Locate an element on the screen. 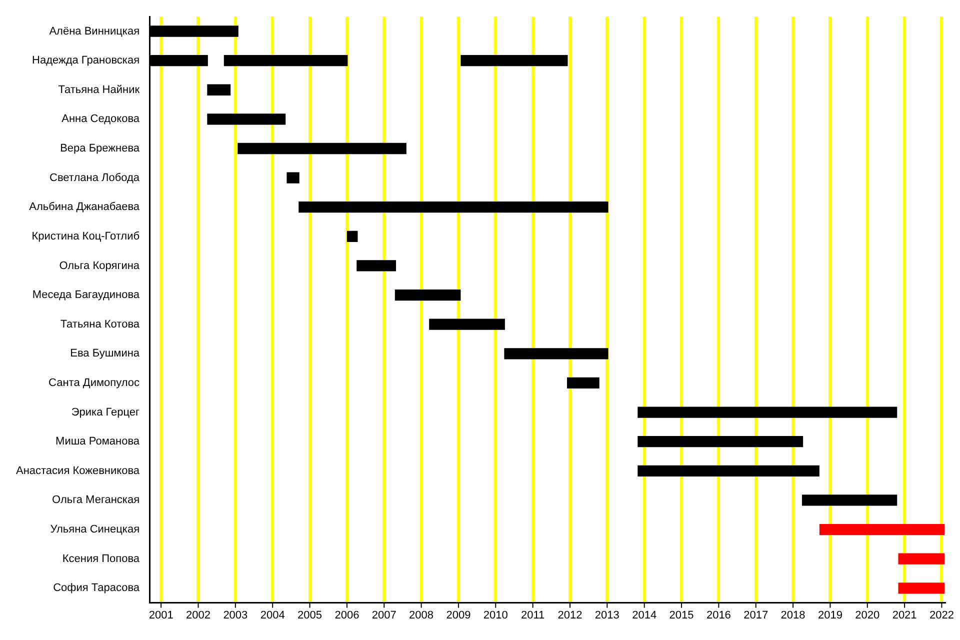  x-tick-label: 2002 is located at coordinates (198, 615).